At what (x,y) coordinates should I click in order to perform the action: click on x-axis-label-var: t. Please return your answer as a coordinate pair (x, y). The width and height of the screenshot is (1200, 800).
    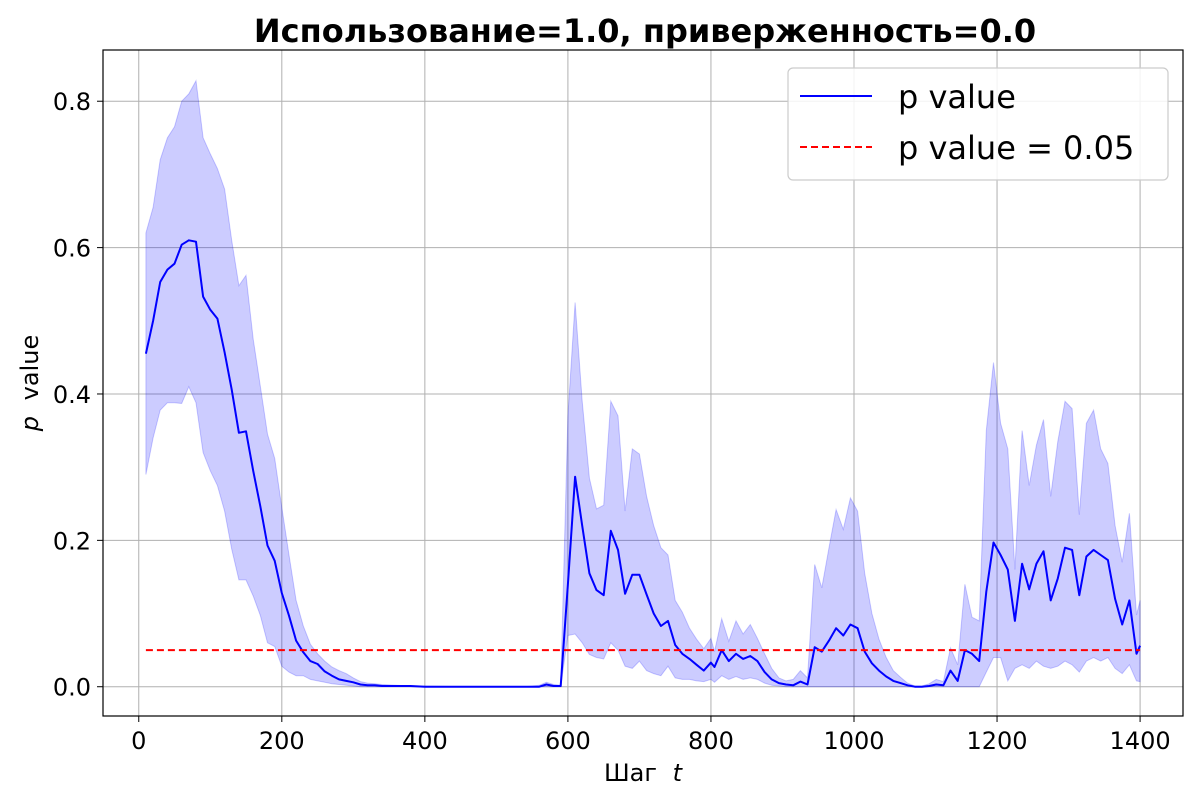
    Looking at the image, I should click on (678, 773).